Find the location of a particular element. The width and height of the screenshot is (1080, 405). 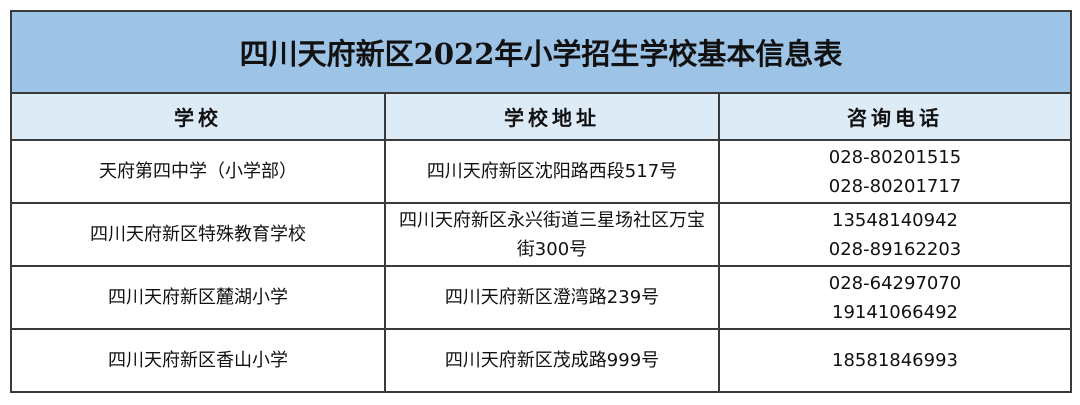

phone-cell: 18581846993 is located at coordinates (895, 360).